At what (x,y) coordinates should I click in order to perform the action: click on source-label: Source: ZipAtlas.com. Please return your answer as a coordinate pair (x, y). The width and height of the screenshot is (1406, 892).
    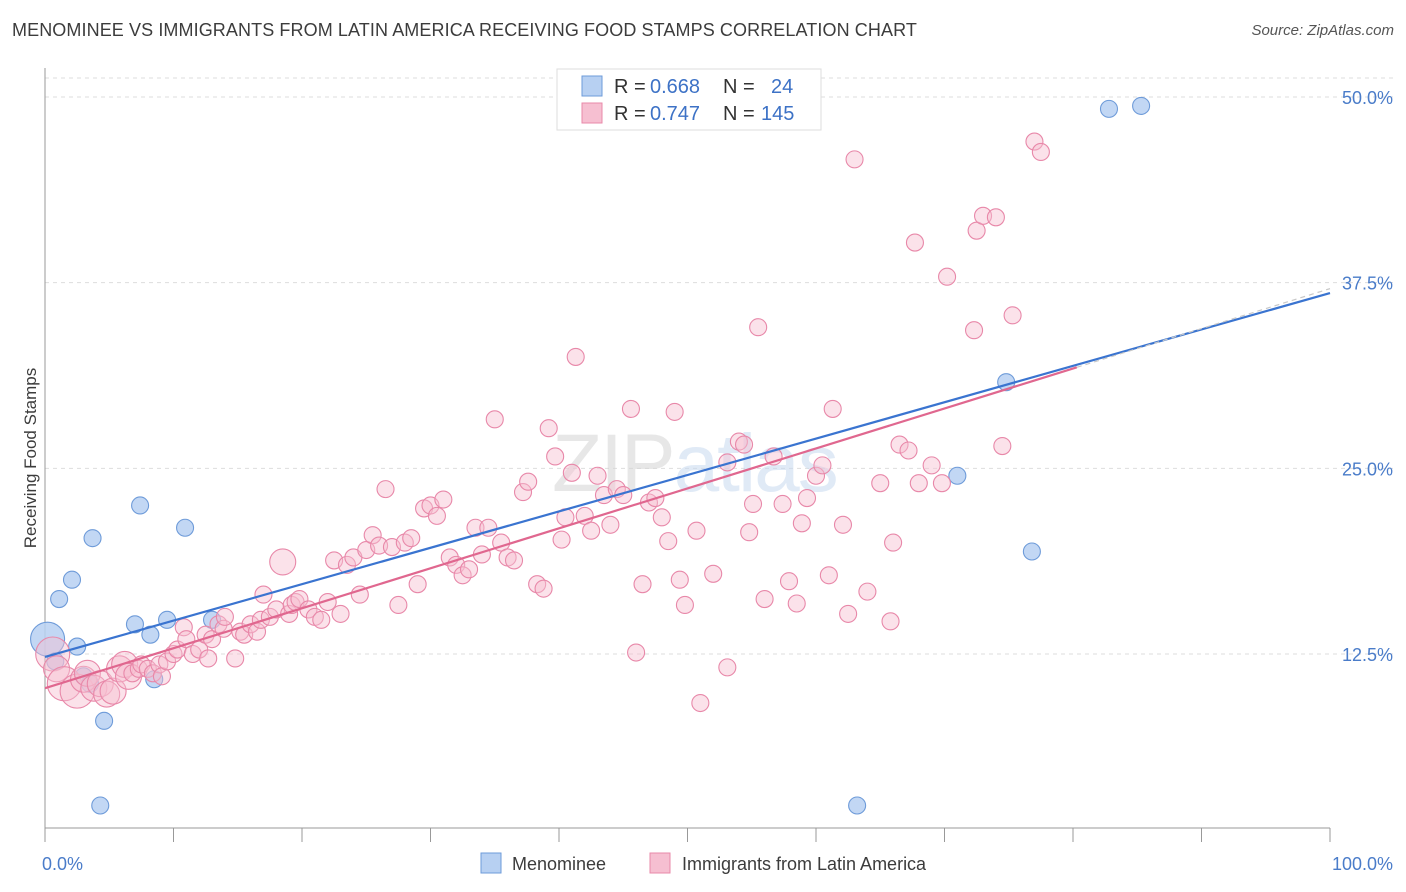
    Looking at the image, I should click on (1322, 30).